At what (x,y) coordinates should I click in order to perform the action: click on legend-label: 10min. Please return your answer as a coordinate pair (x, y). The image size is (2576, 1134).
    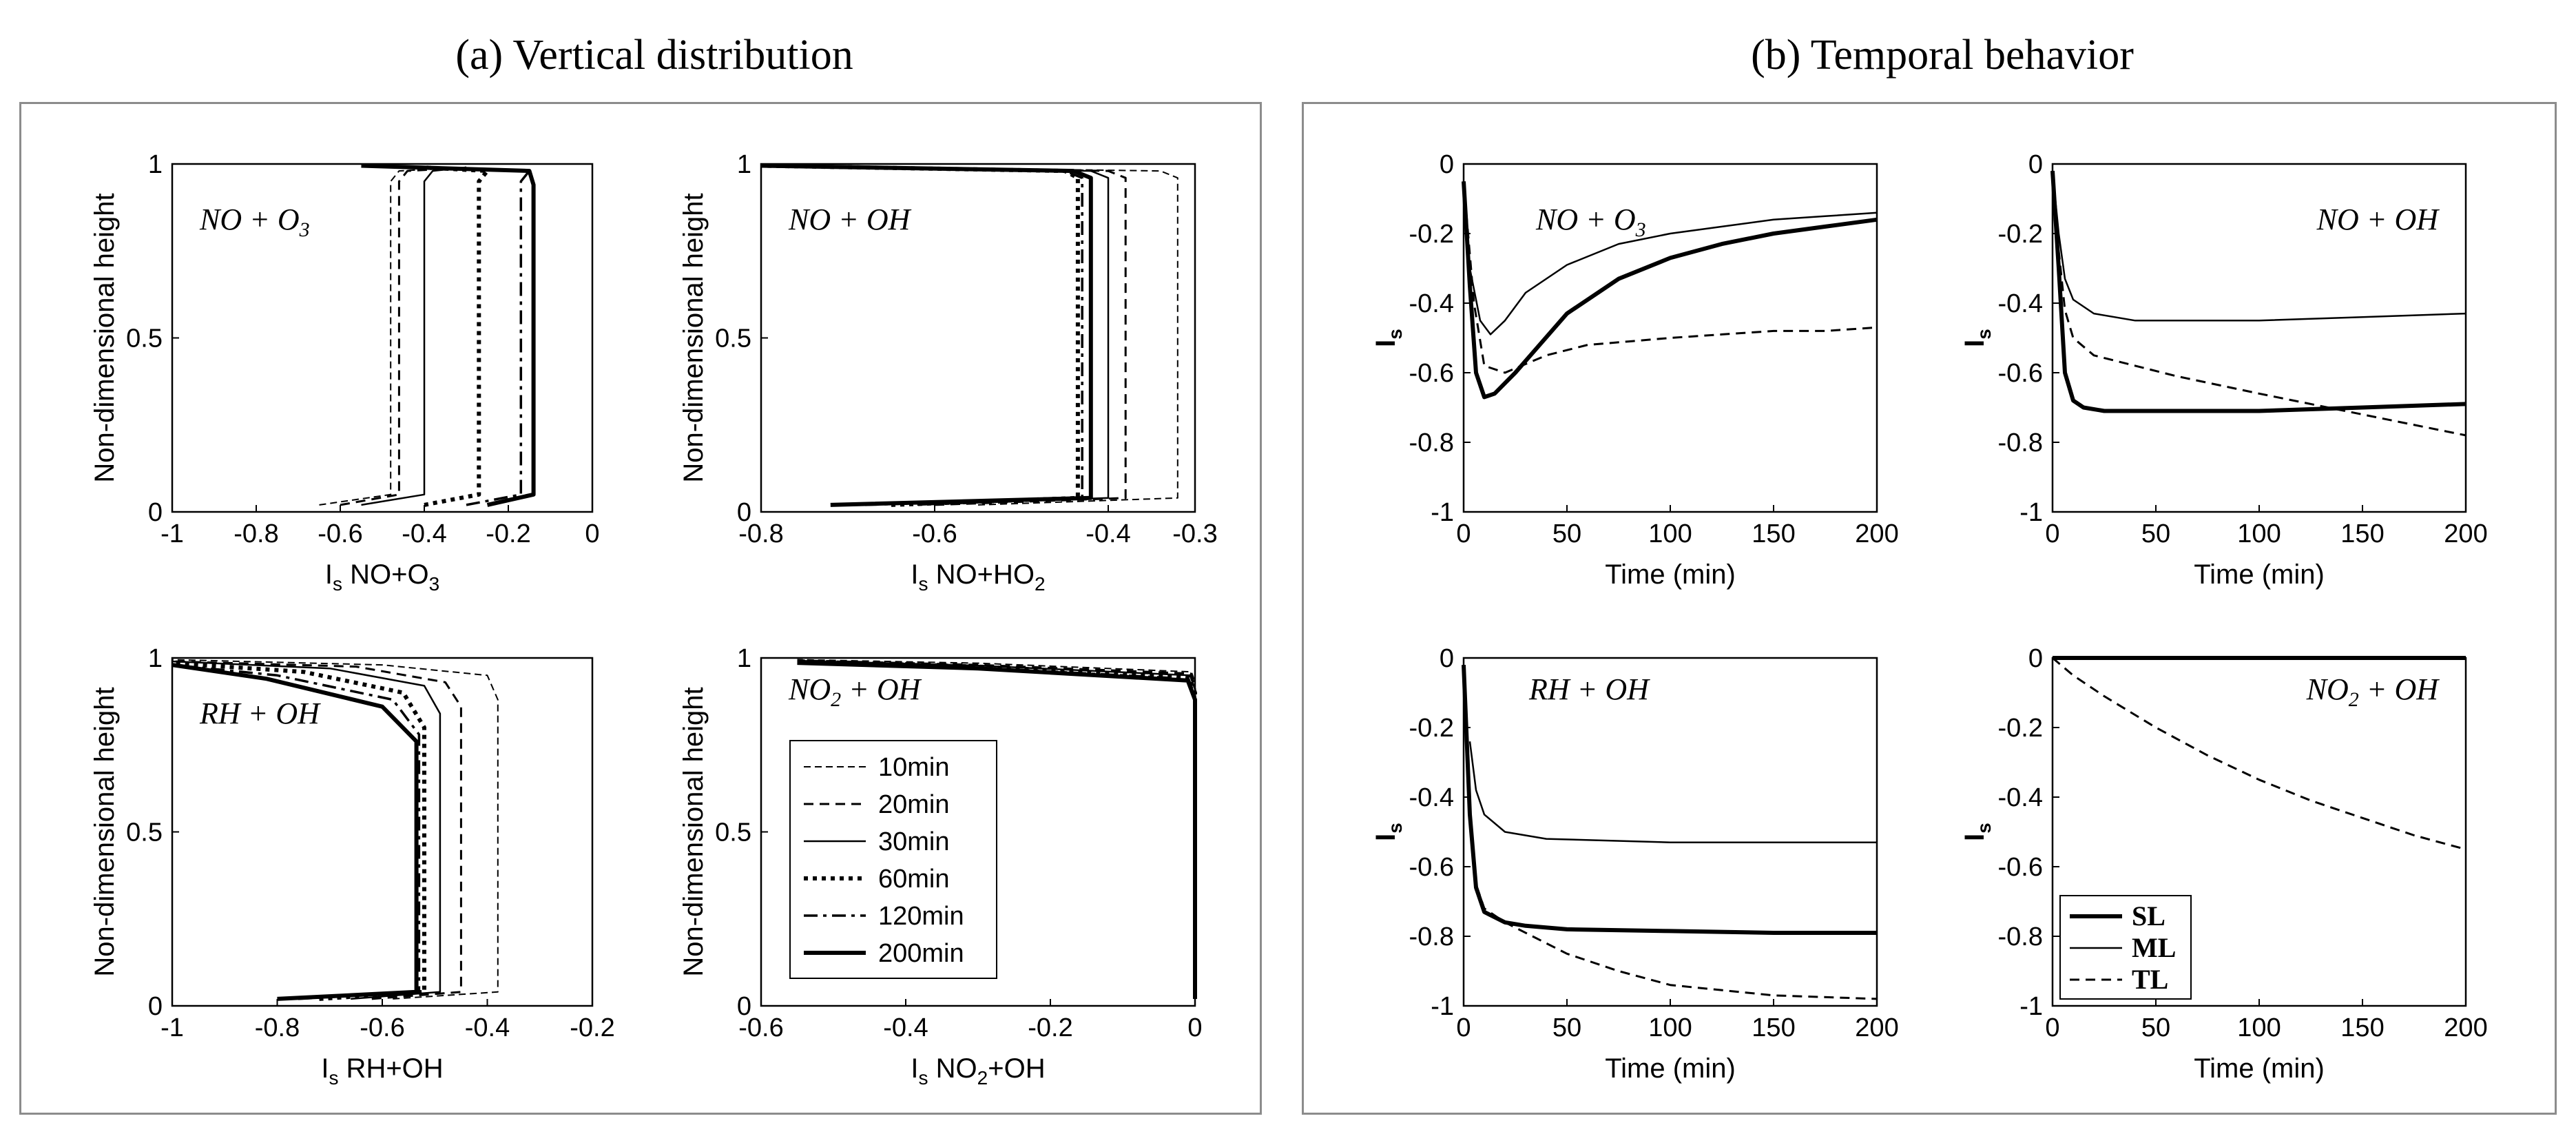
    Looking at the image, I should click on (914, 767).